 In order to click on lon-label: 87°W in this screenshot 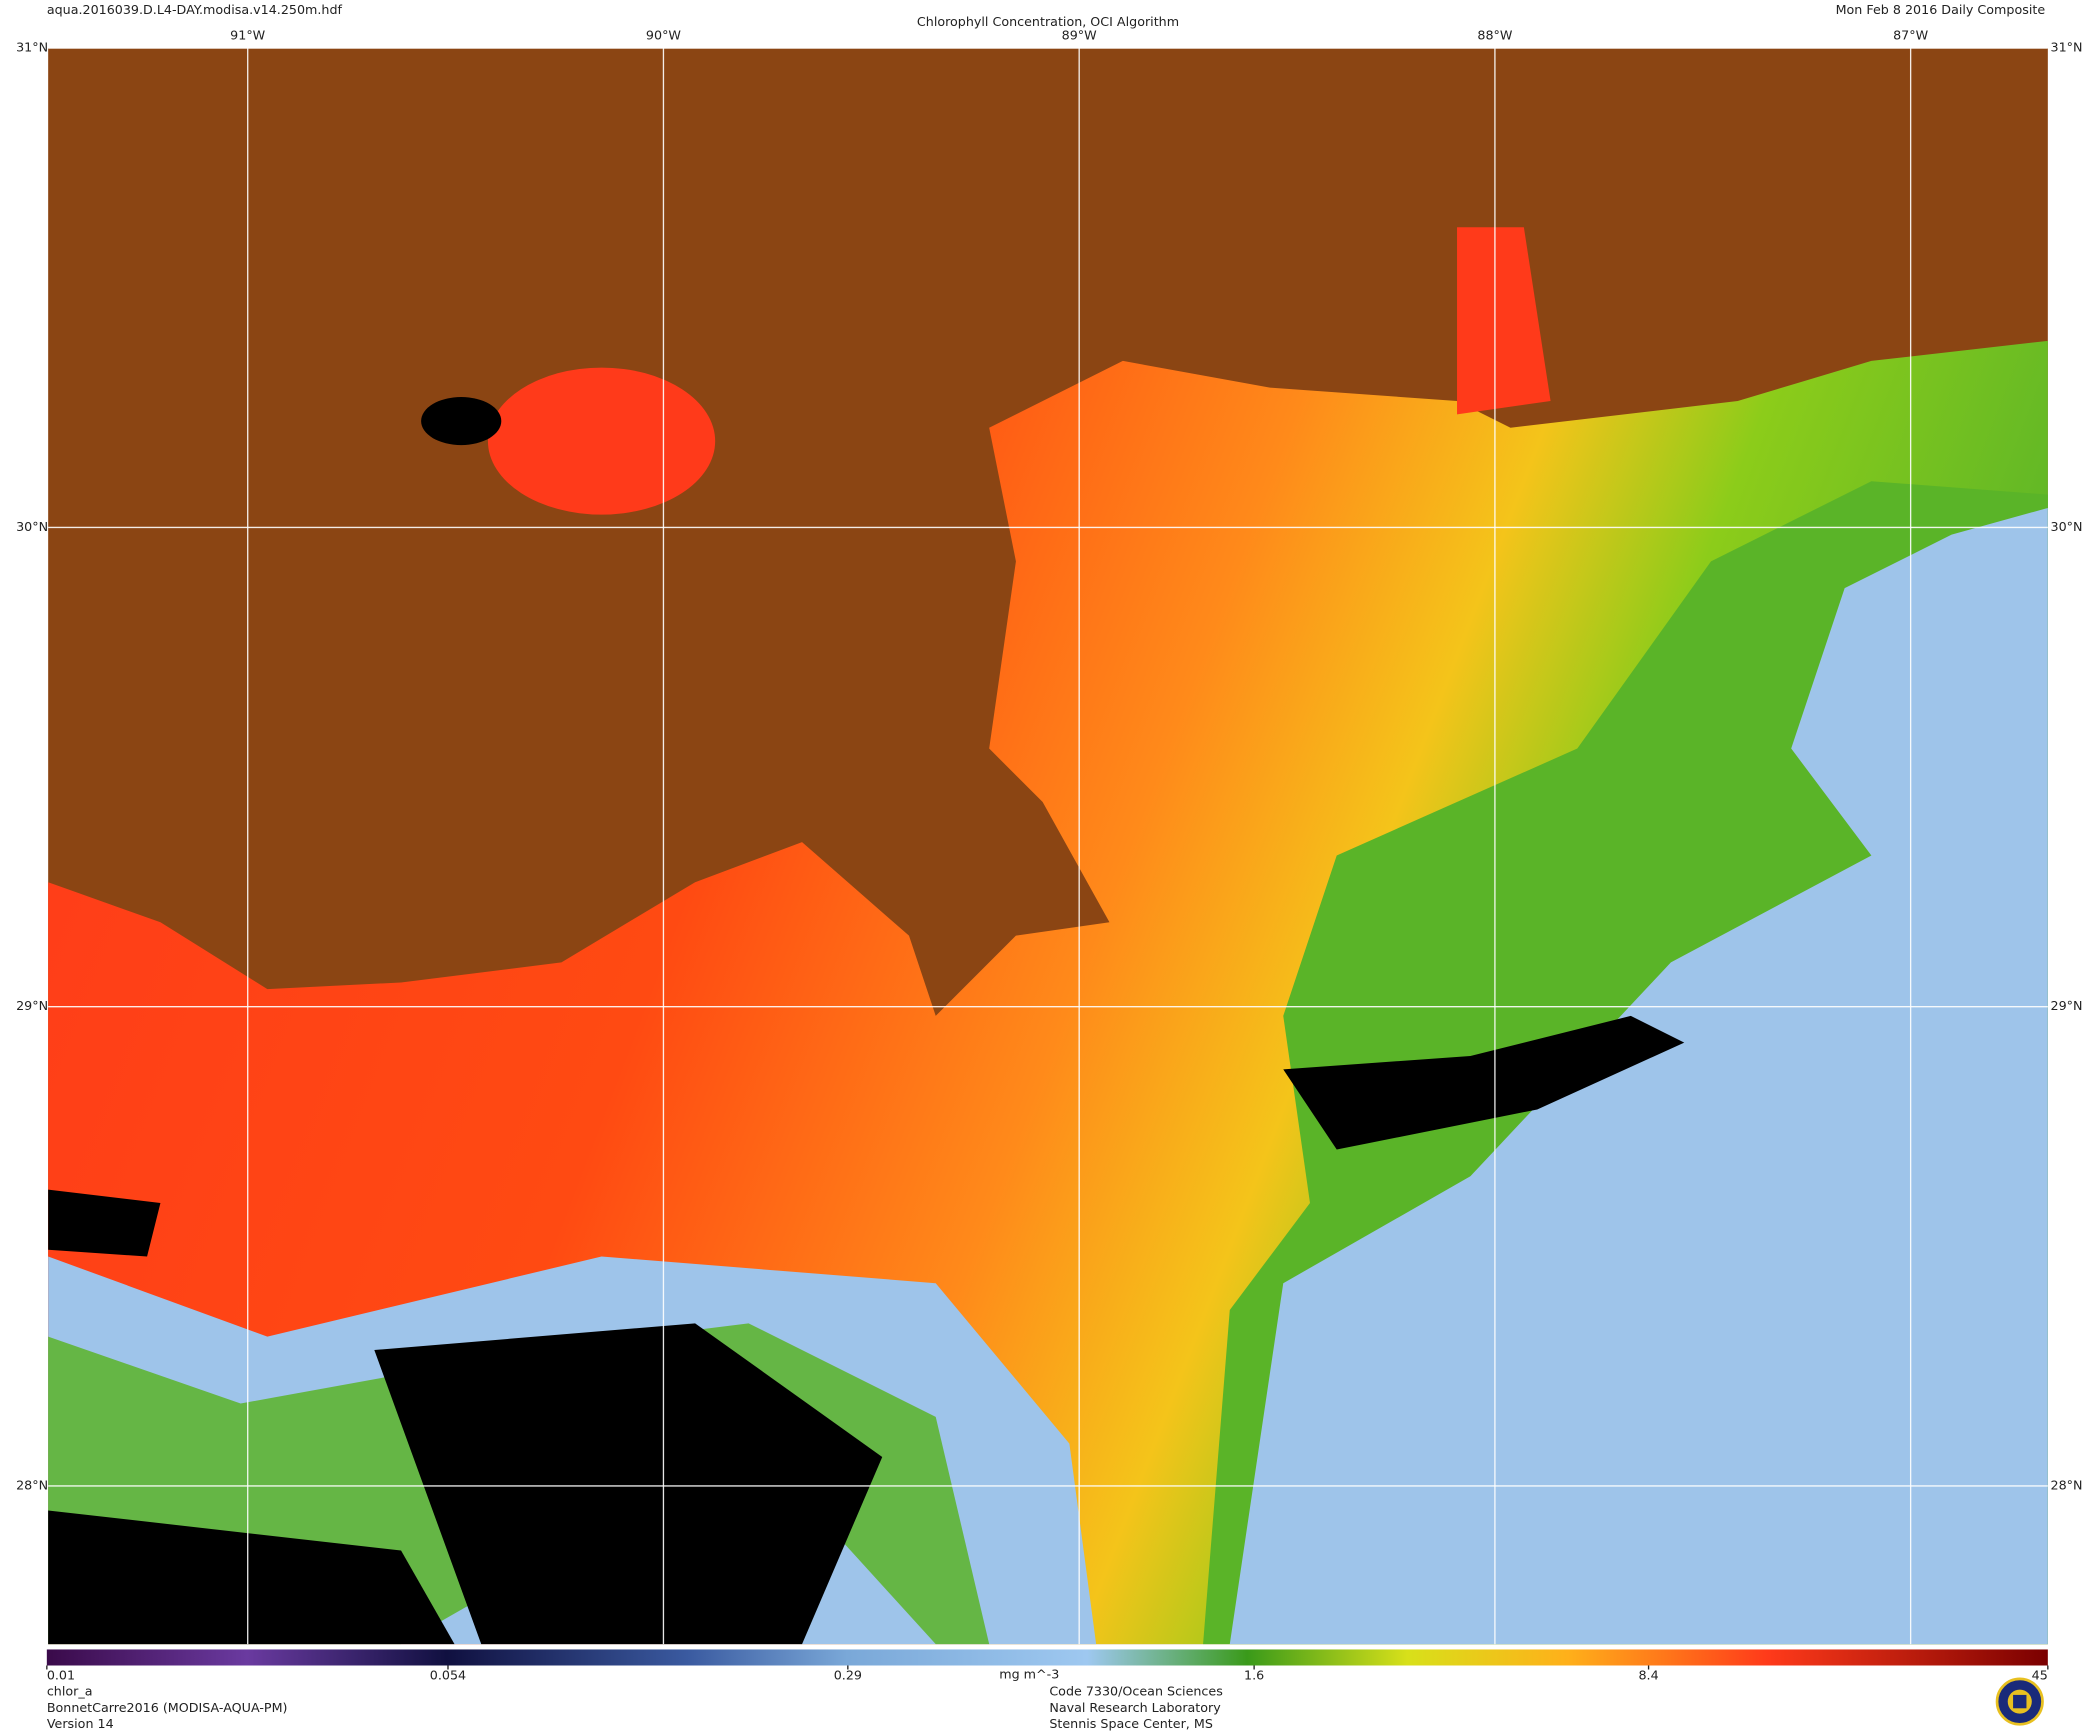, I will do `click(1910, 35)`.